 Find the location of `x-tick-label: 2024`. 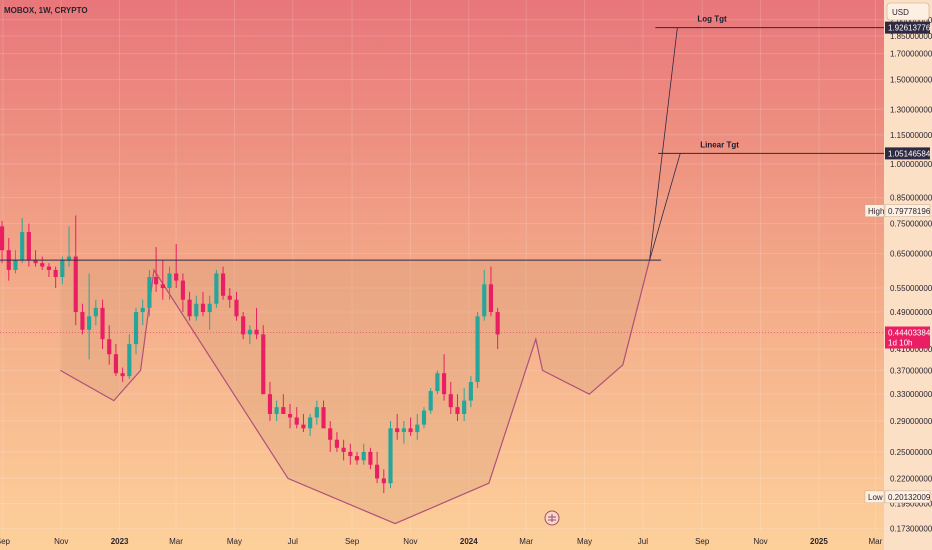

x-tick-label: 2024 is located at coordinates (469, 541).